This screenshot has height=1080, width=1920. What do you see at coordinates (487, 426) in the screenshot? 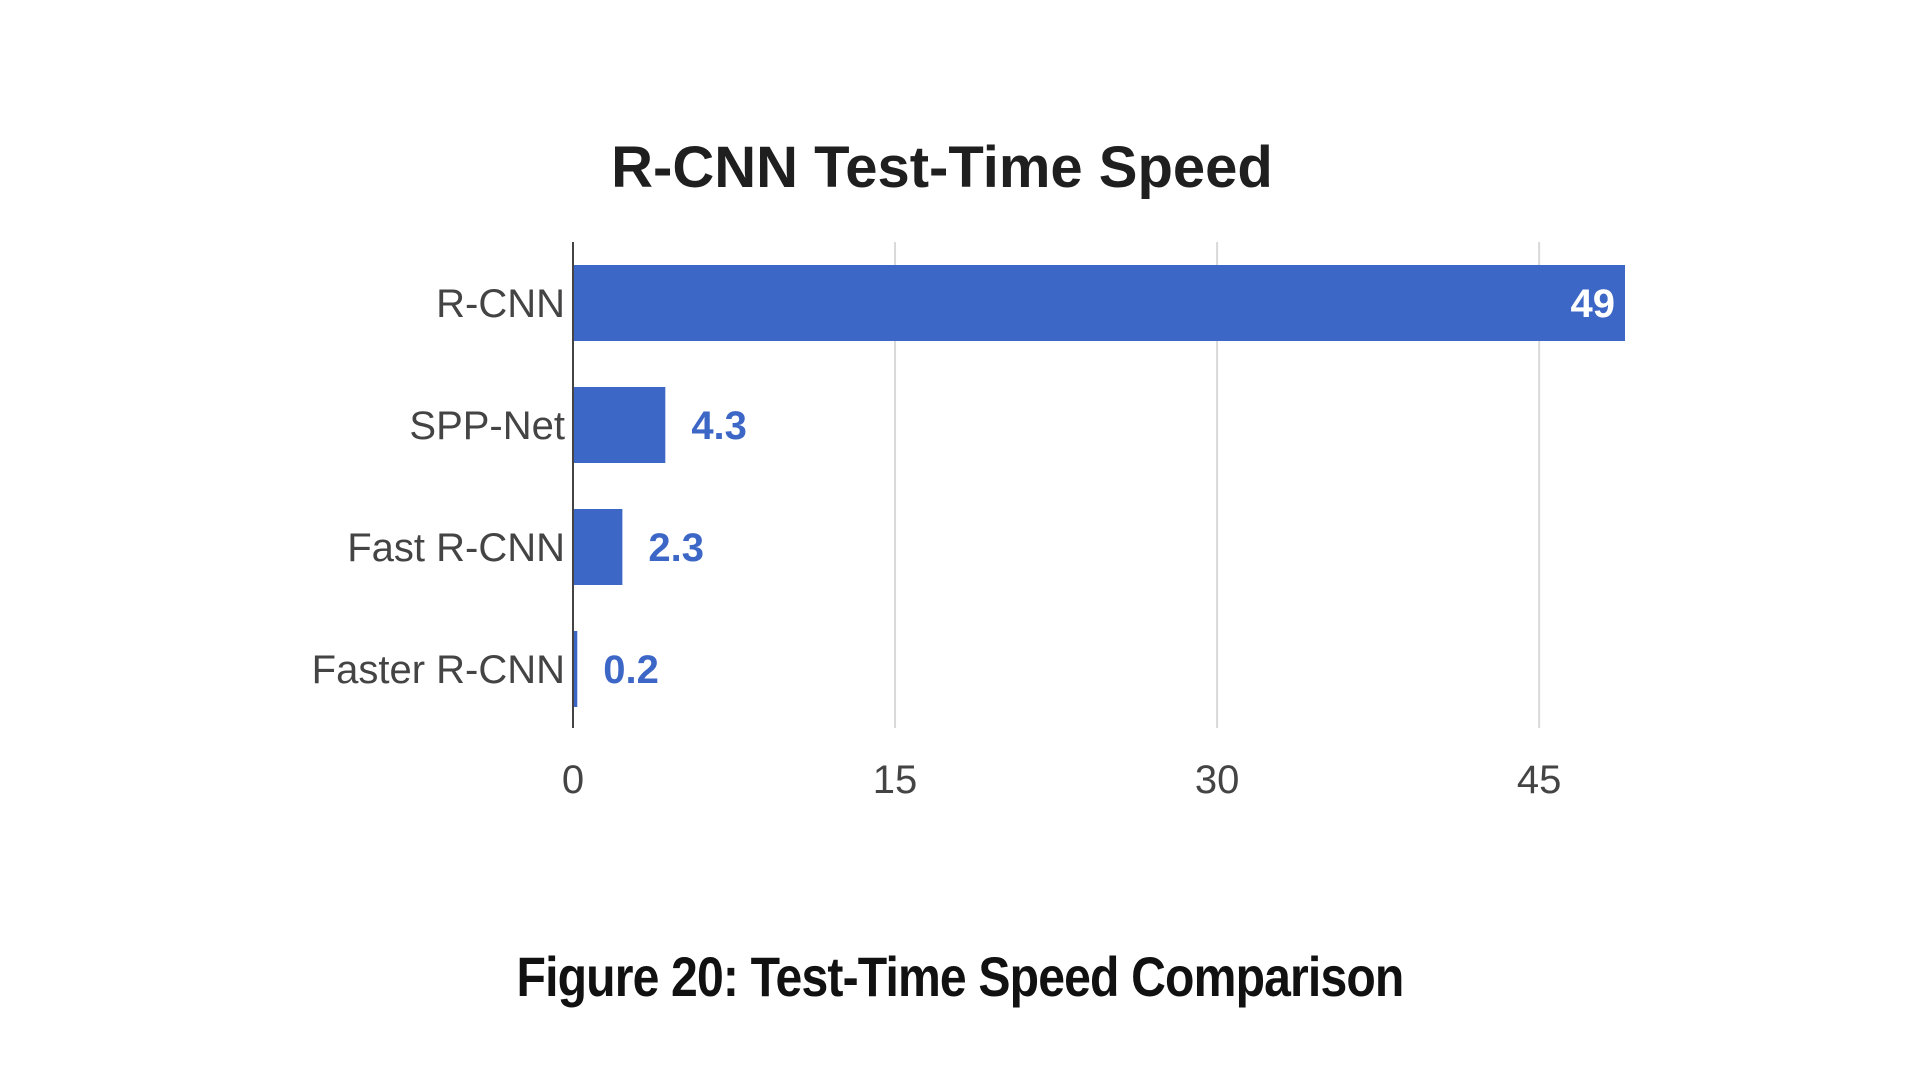
I see `y-category-label: SPP-Net` at bounding box center [487, 426].